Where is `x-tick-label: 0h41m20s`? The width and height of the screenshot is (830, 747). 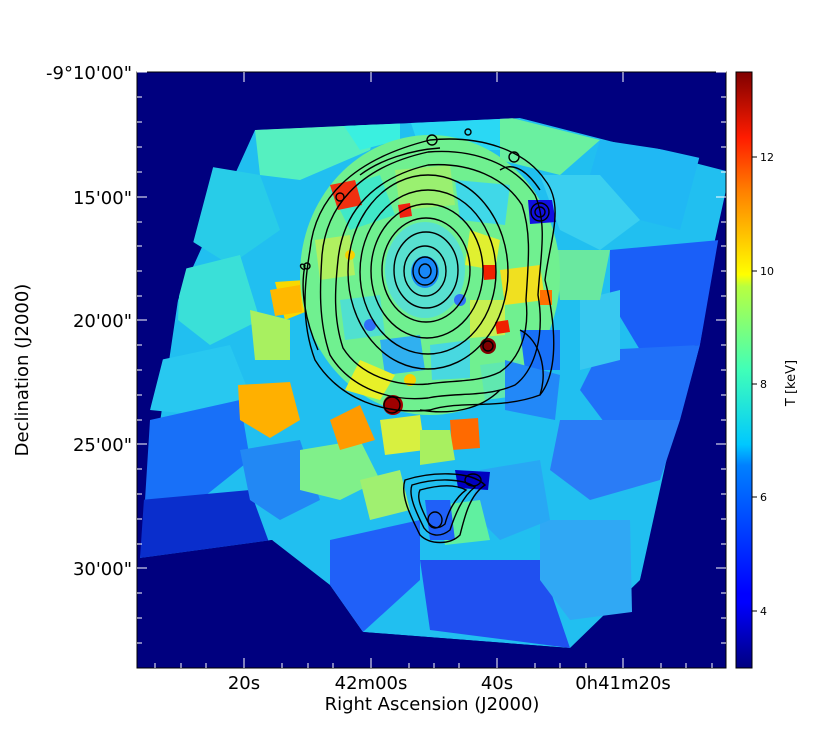 x-tick-label: 0h41m20s is located at coordinates (623, 683).